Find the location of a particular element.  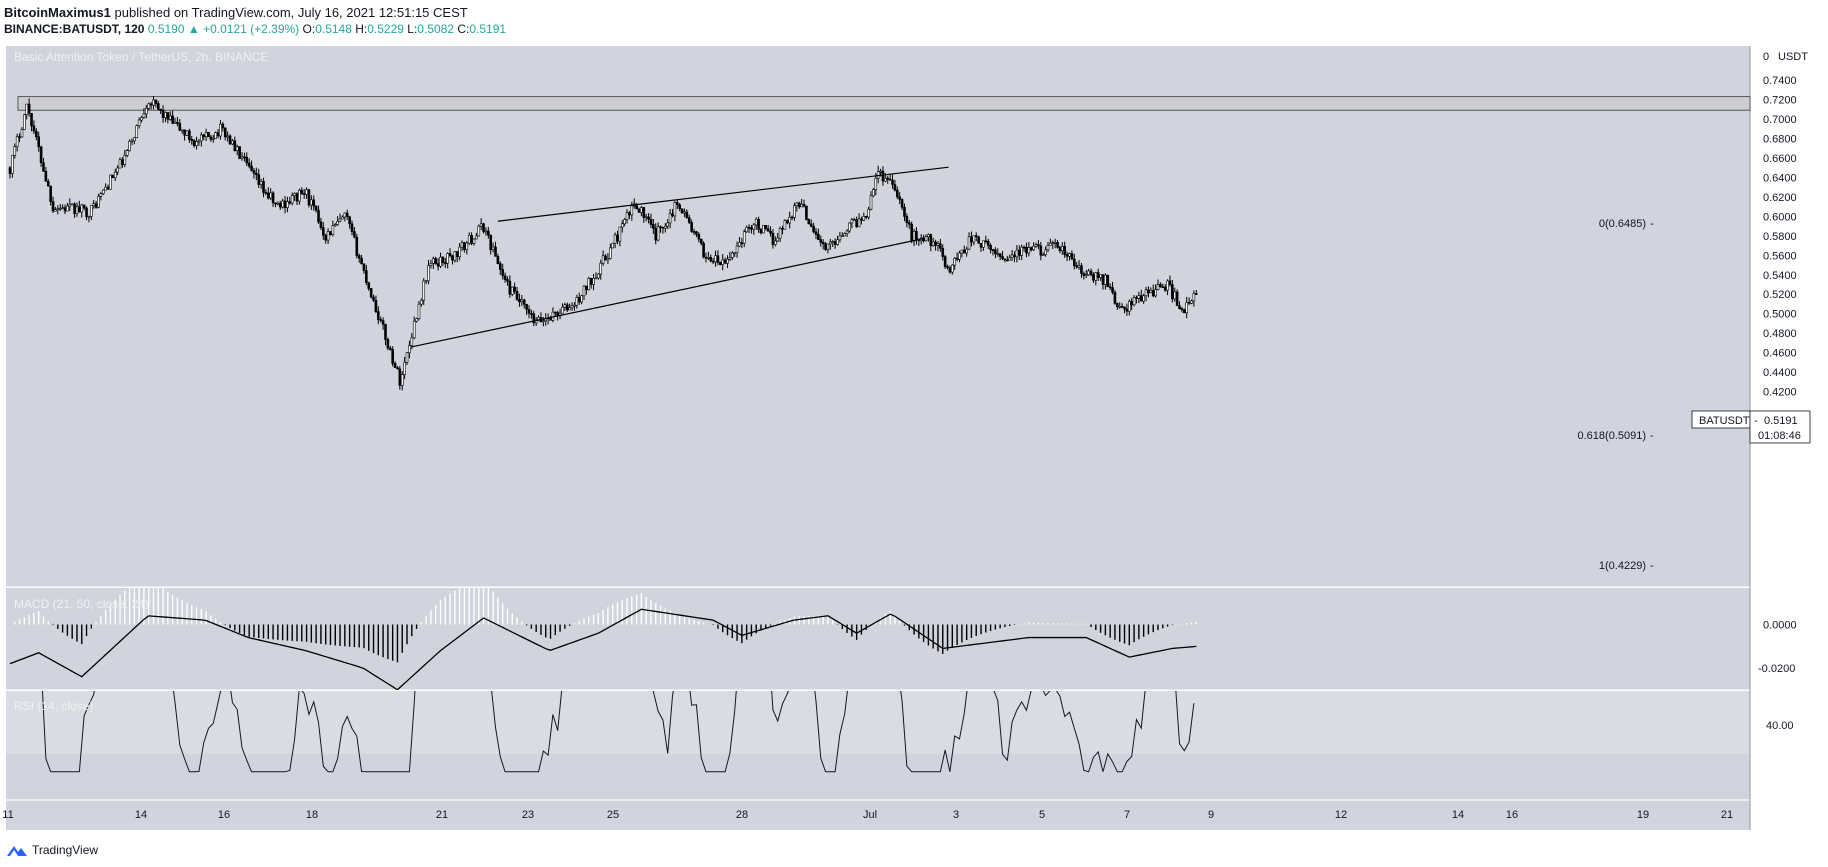

x-tick-label: 9 is located at coordinates (1211, 815).